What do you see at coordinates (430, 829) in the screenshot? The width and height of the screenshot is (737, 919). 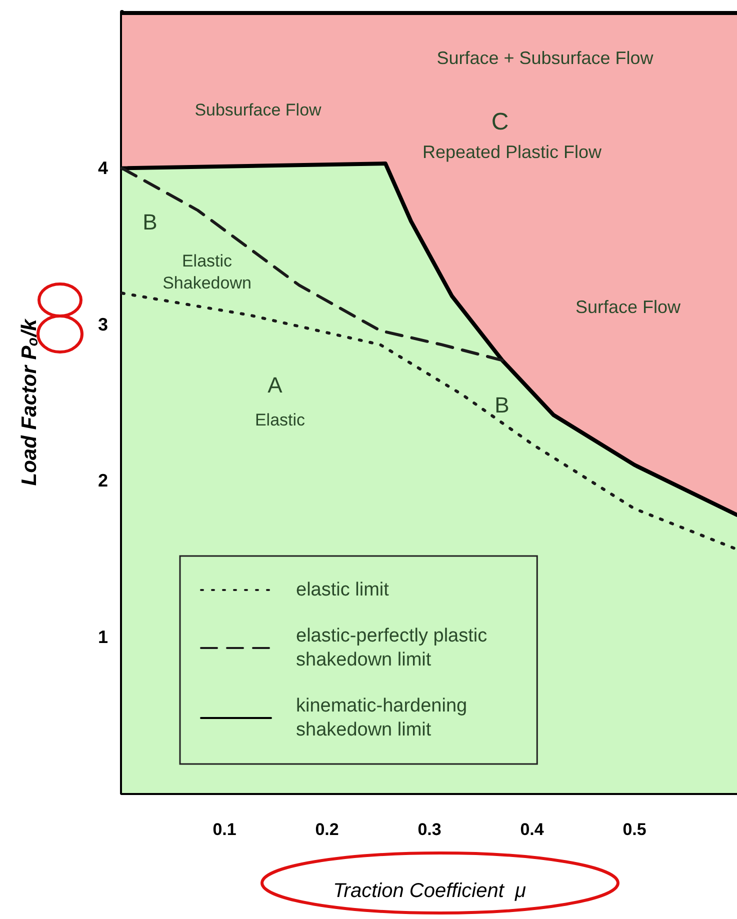 I see `x-tick-label: 0.3` at bounding box center [430, 829].